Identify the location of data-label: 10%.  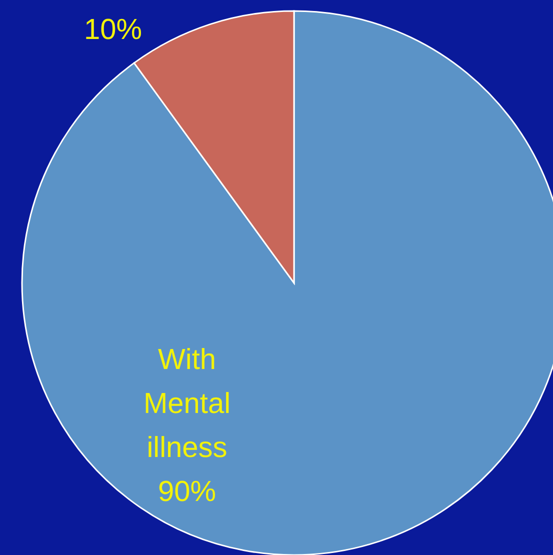
(113, 30).